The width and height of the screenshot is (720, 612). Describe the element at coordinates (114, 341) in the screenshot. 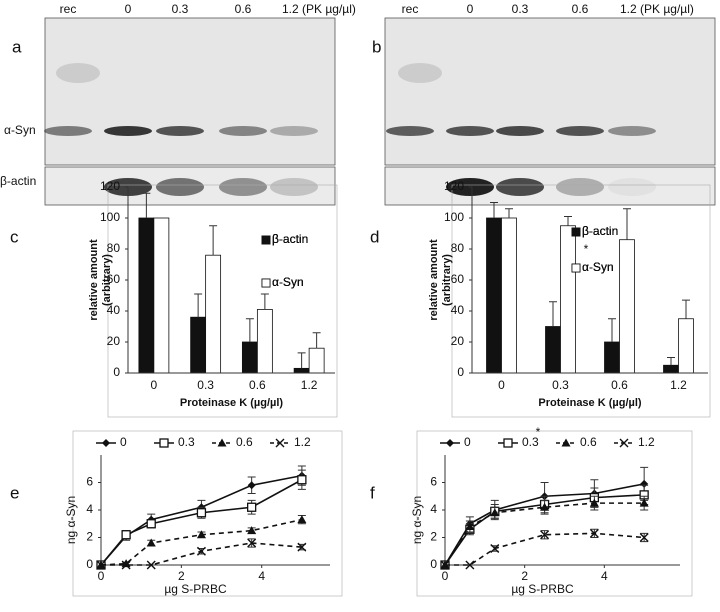

I see `y-tick-label: 20` at that location.